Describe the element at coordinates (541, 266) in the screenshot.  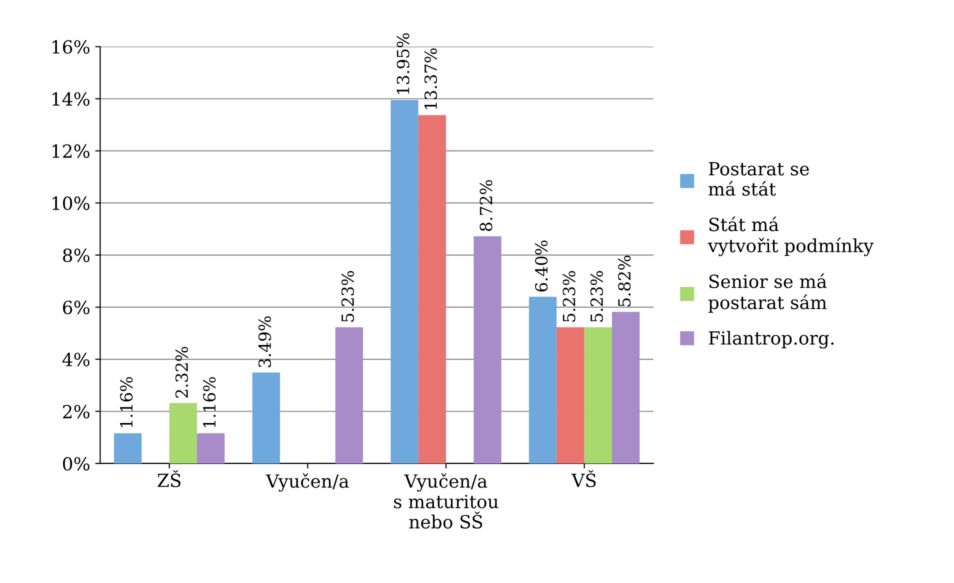
I see `data-label: 6.40%` at that location.